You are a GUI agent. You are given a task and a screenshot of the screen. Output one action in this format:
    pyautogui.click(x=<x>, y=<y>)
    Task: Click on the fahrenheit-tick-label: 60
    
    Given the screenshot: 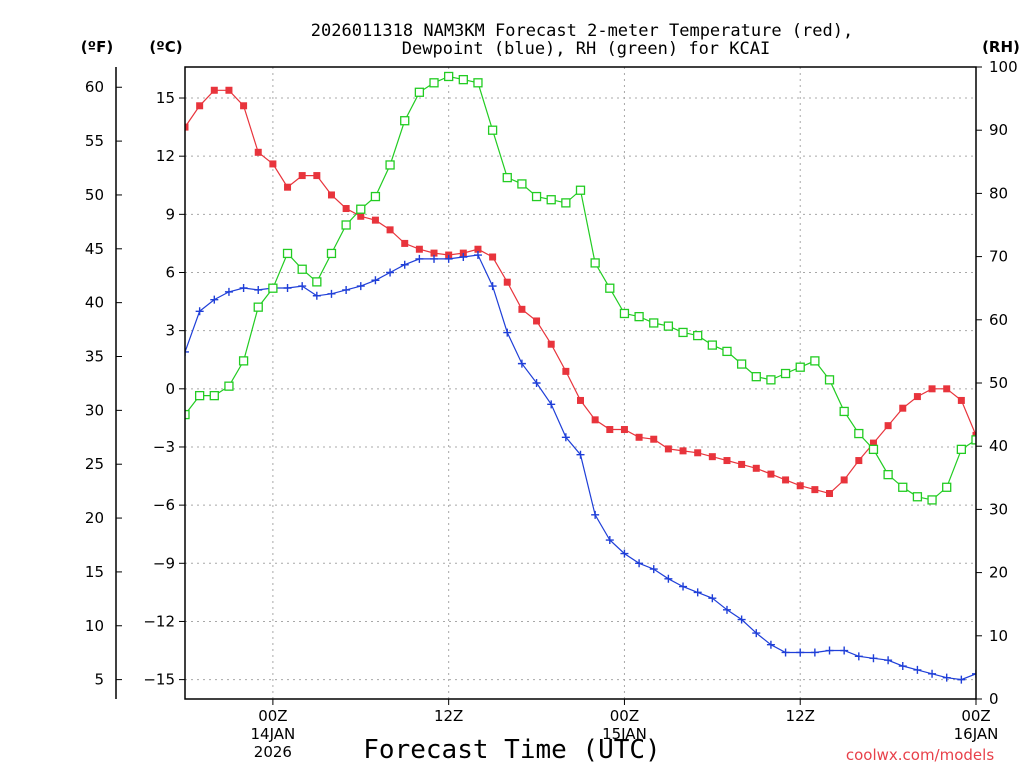 What is the action you would take?
    pyautogui.click(x=94, y=87)
    